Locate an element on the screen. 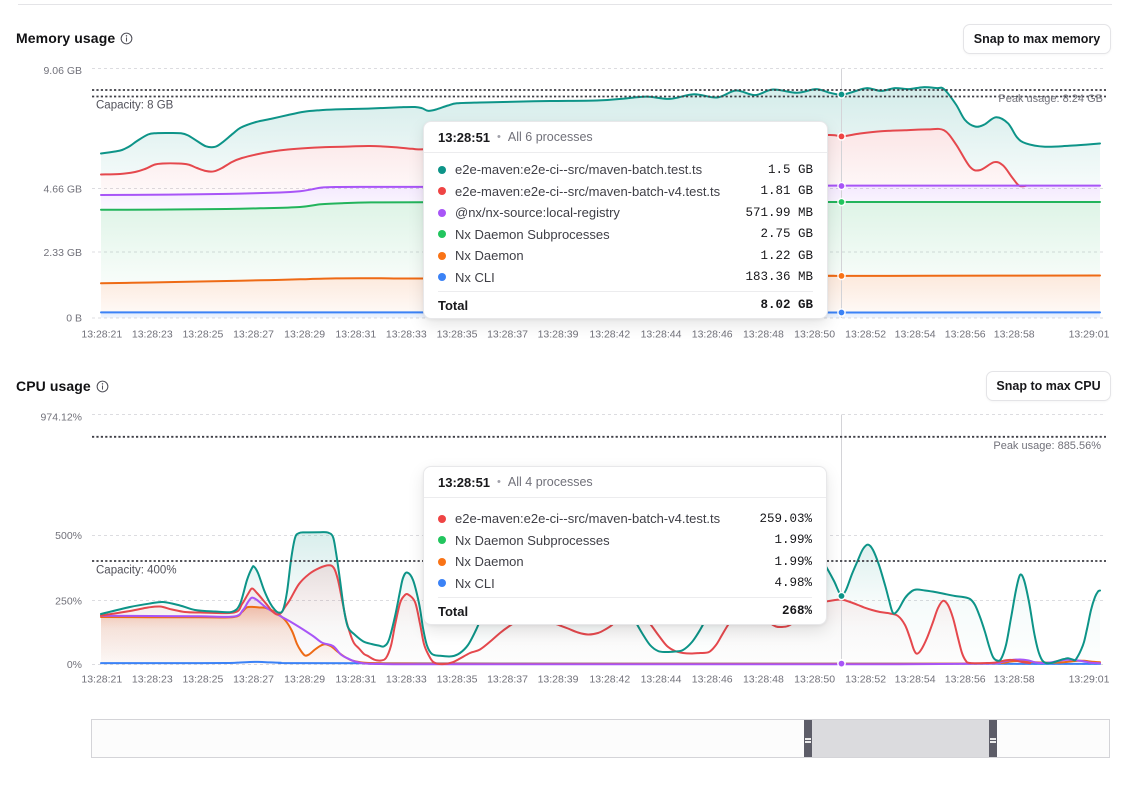 The image size is (1129, 787). svg-text: Capacity: 400% is located at coordinates (136, 571).